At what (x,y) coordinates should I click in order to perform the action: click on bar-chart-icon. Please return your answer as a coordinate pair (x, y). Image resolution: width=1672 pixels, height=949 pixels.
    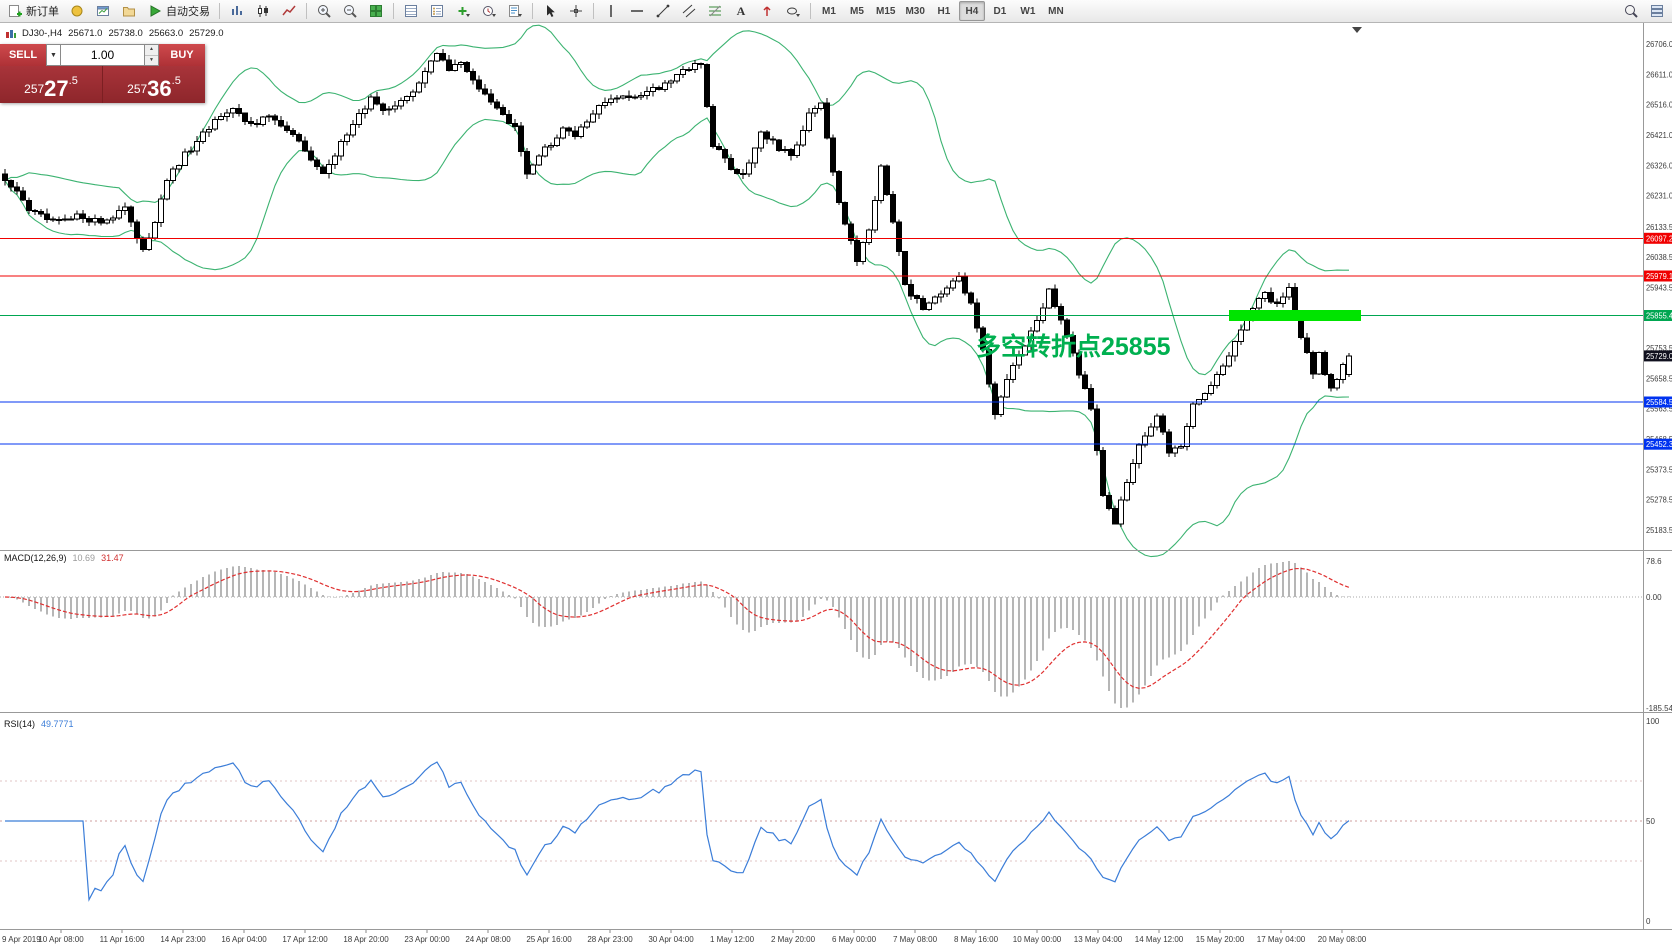
    Looking at the image, I should click on (237, 10).